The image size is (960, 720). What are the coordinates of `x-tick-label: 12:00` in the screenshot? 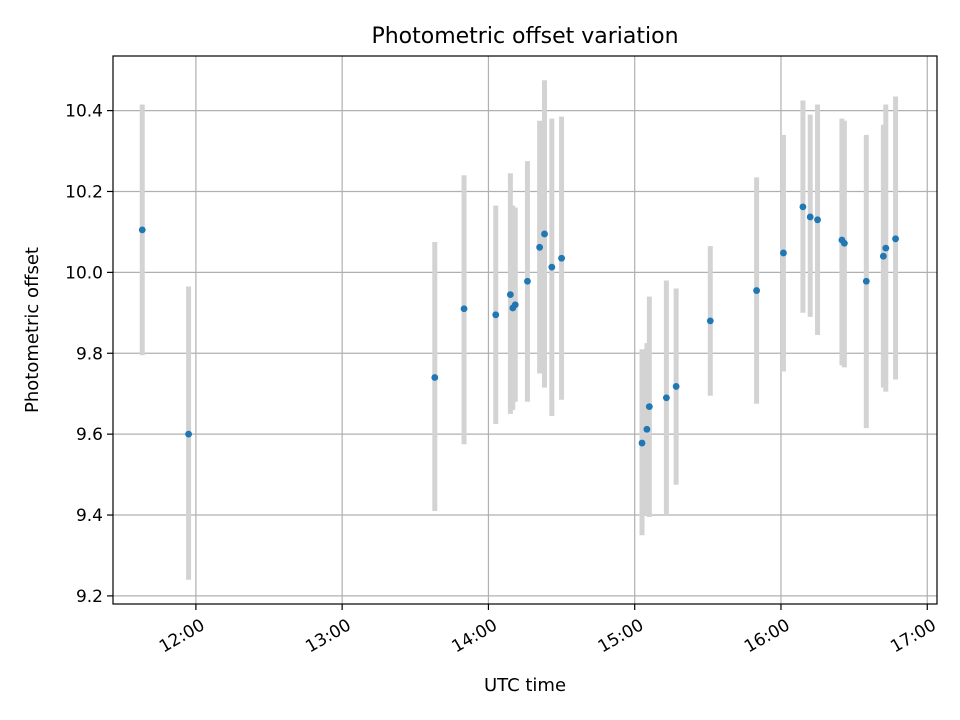 It's located at (182, 636).